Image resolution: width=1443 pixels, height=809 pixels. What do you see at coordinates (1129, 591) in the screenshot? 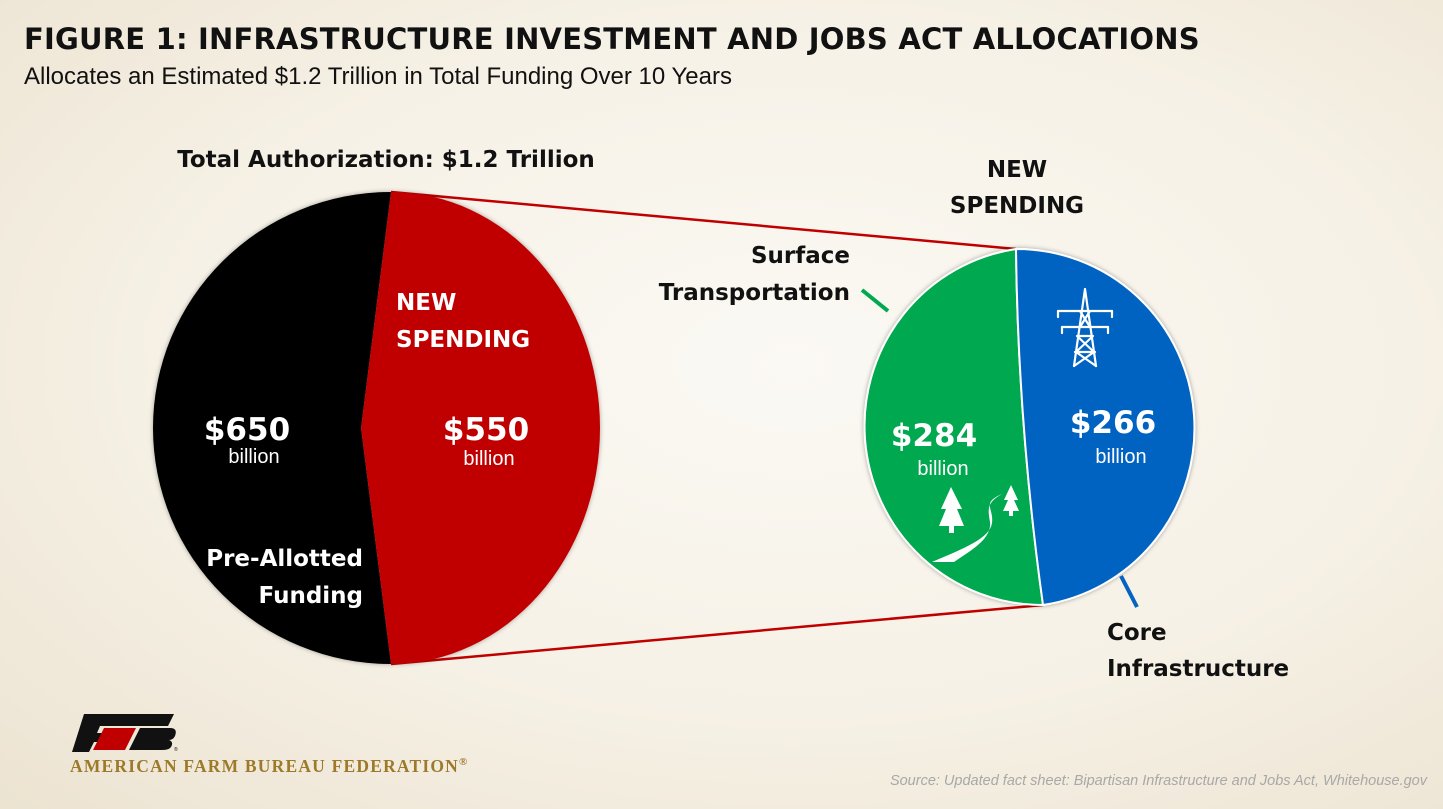
I see `core-infrastructure-leader-line` at bounding box center [1129, 591].